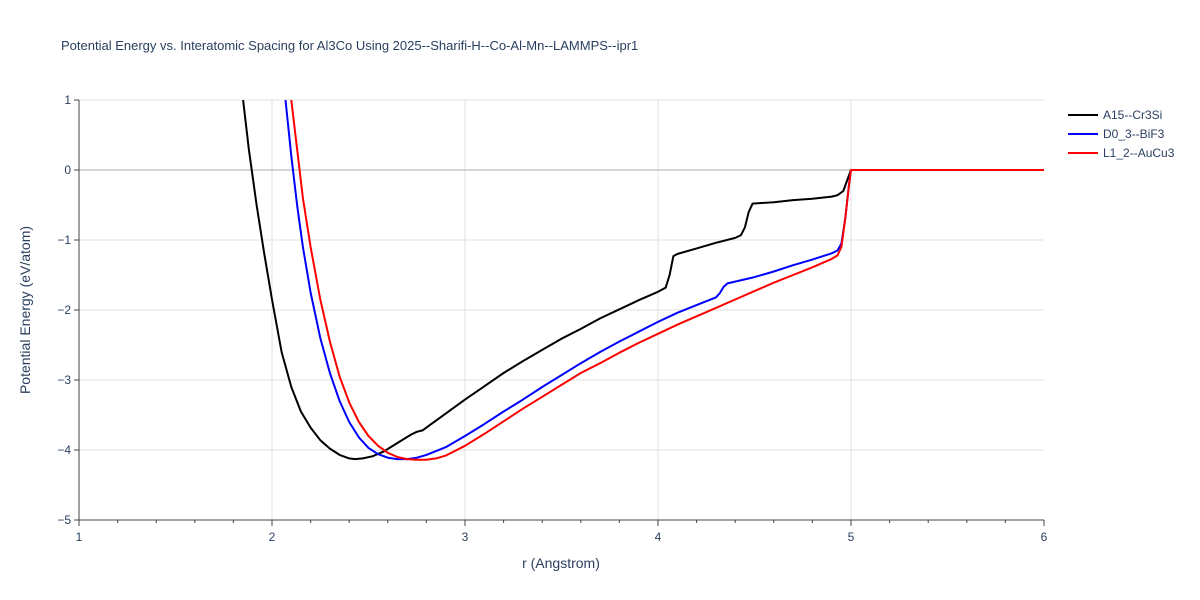  I want to click on y-axis-title: Potential Energy (eV/atom), so click(25, 310).